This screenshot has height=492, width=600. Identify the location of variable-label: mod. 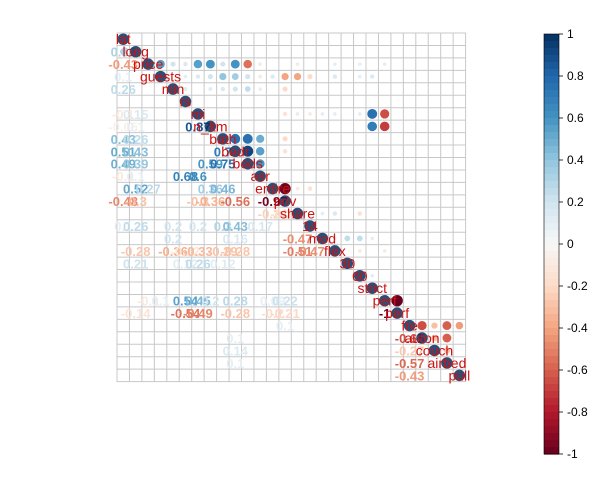
(322, 238).